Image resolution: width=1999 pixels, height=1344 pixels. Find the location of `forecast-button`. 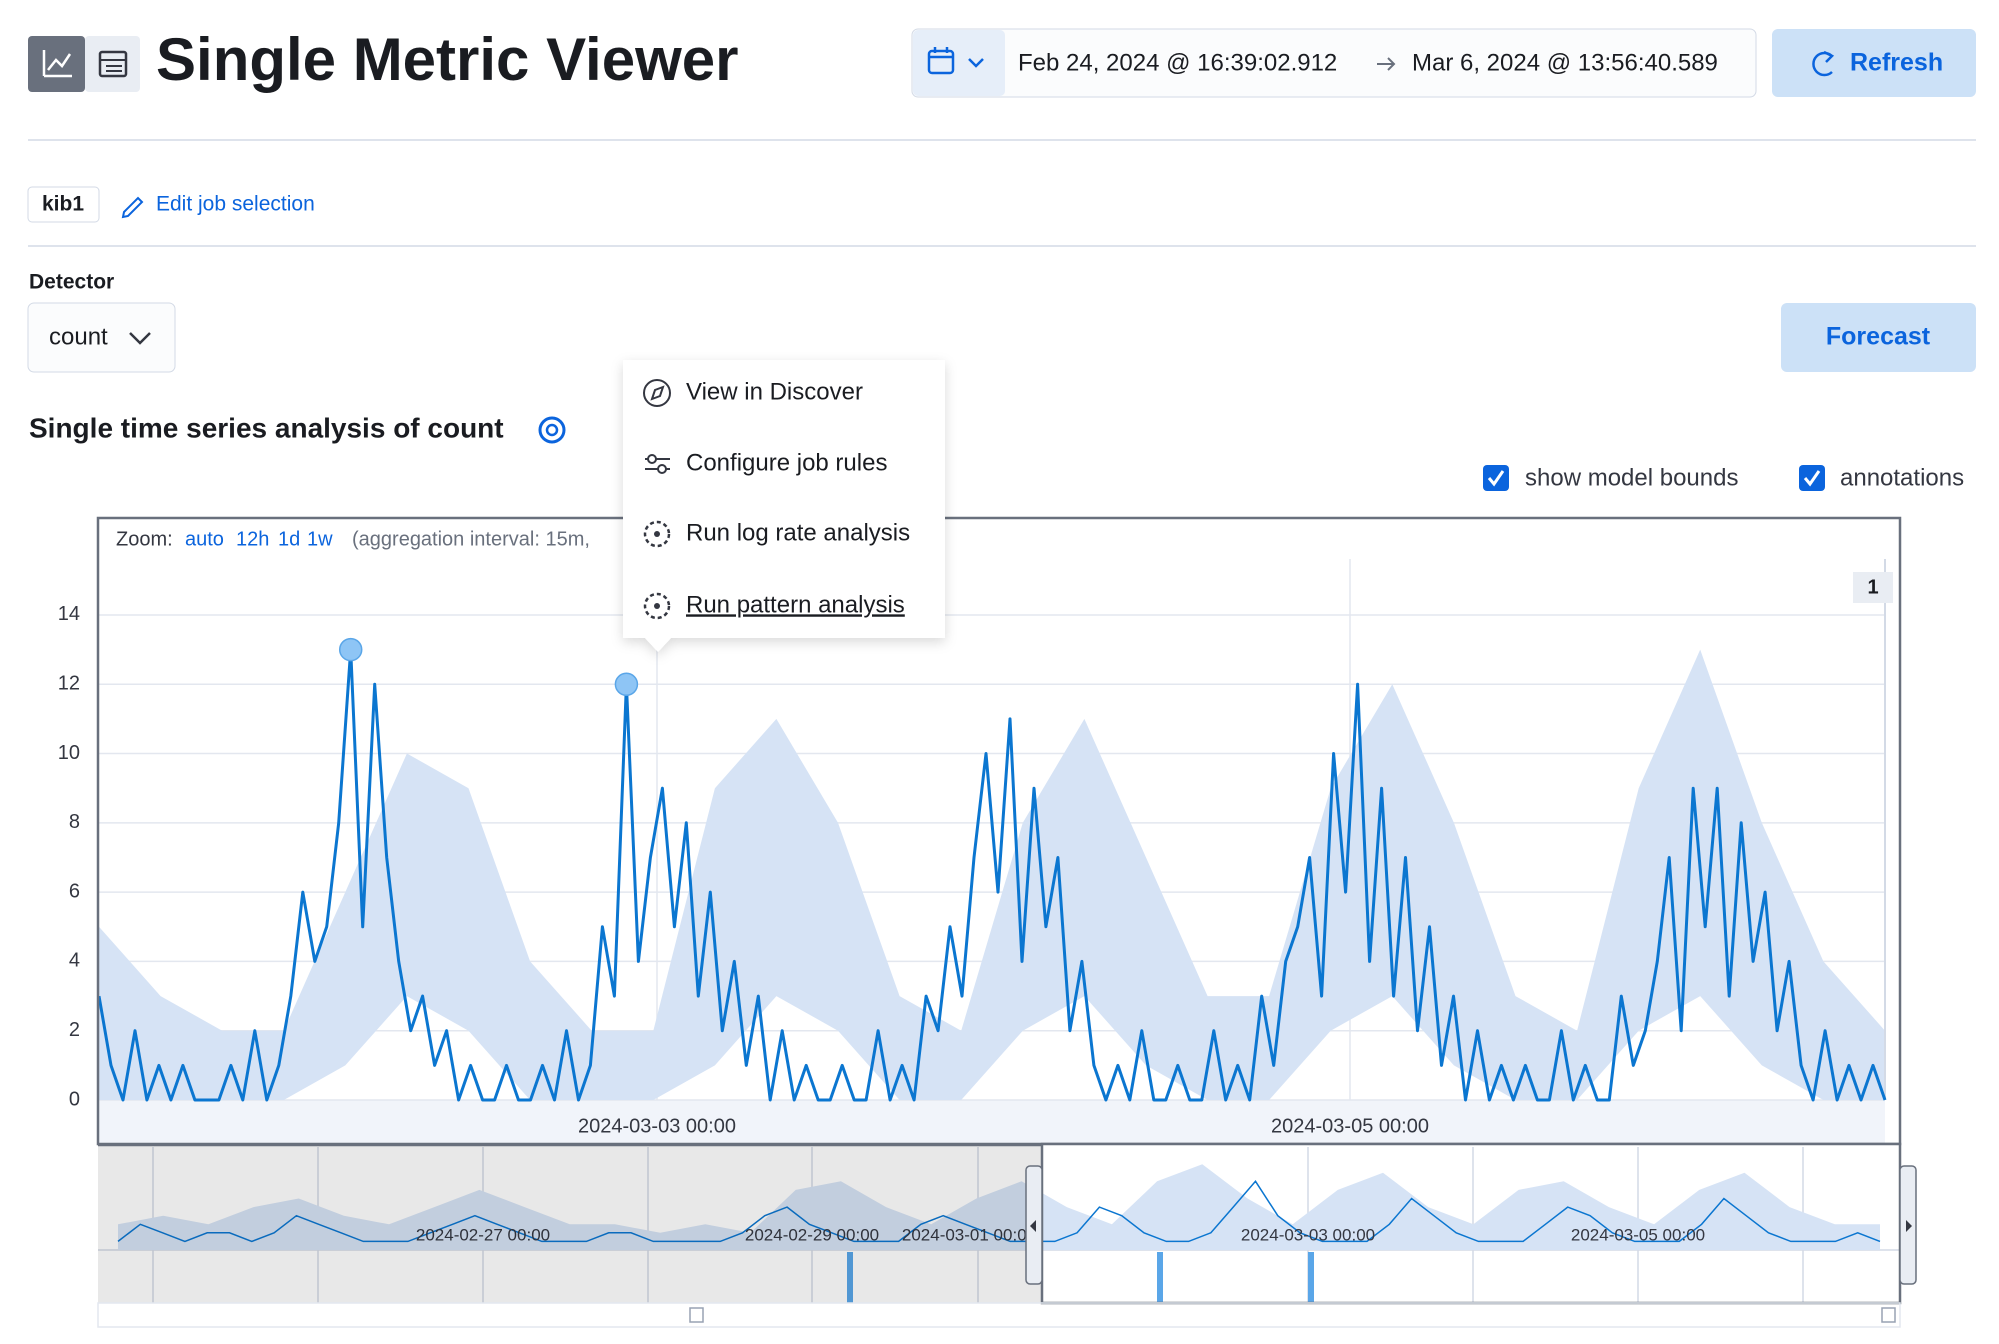

forecast-button is located at coordinates (1878, 337).